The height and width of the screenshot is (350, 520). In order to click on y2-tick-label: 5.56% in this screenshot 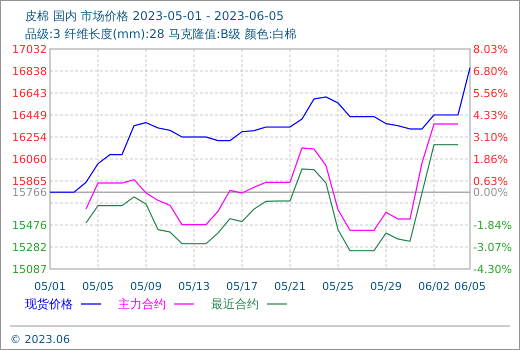, I will do `click(490, 93)`.